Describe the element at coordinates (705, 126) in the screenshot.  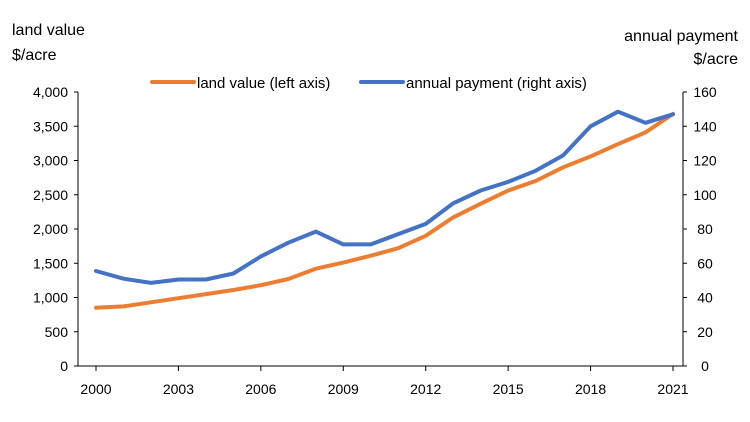
I see `right-tick-label: 140` at that location.